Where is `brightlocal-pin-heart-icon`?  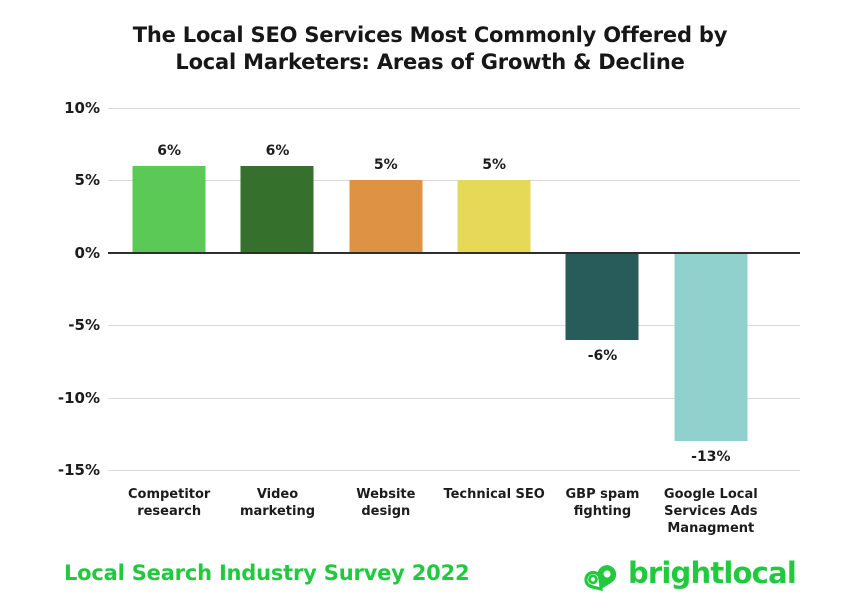
brightlocal-pin-heart-icon is located at coordinates (600, 578).